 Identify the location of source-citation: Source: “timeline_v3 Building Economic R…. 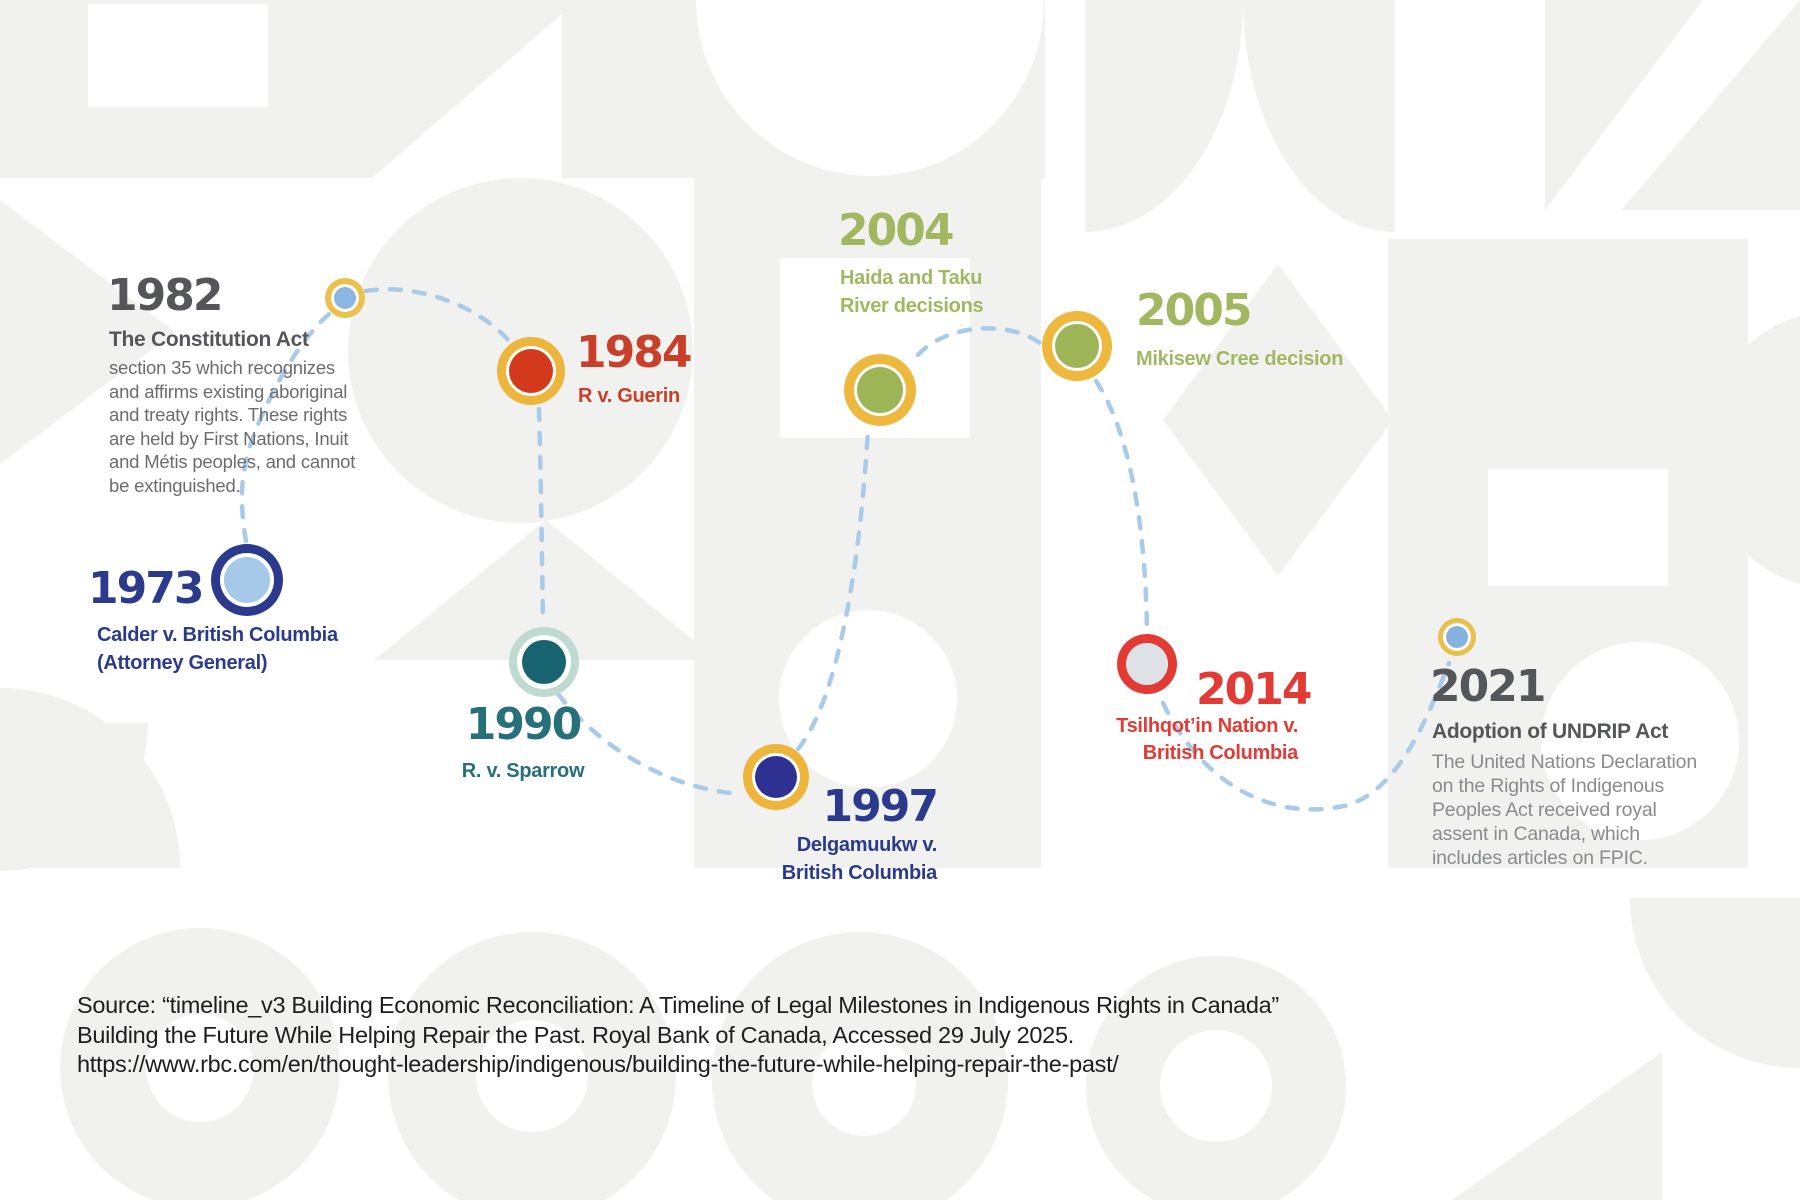
(678, 1035).